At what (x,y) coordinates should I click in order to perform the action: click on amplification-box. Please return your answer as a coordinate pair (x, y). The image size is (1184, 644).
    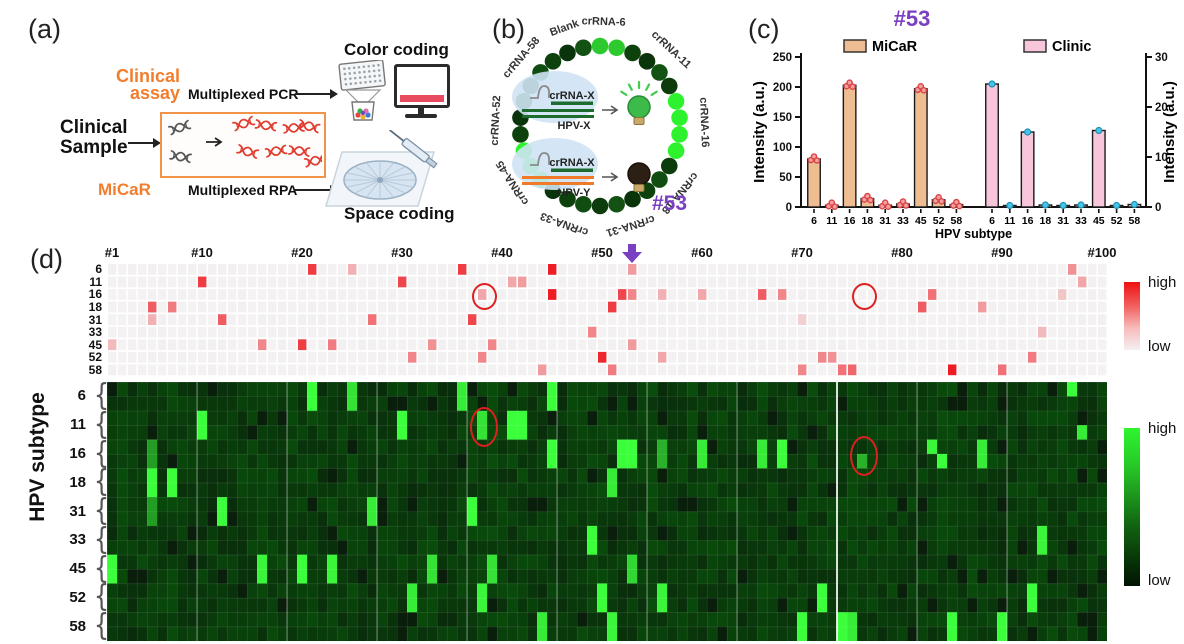
    Looking at the image, I should click on (243, 145).